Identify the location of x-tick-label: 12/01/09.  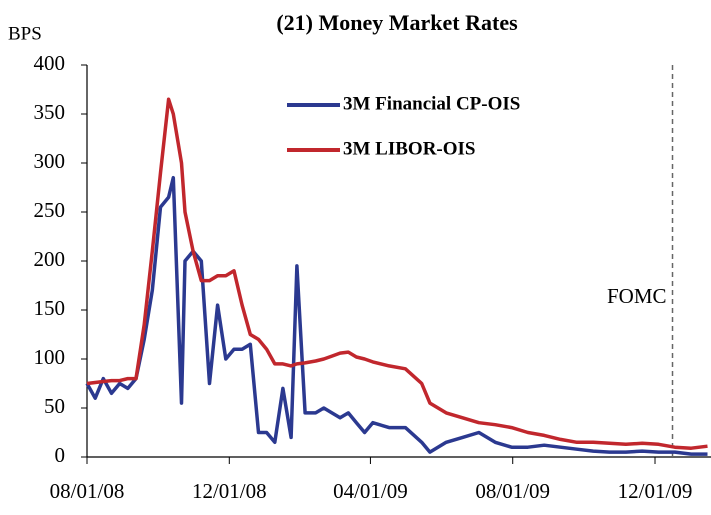
(655, 491).